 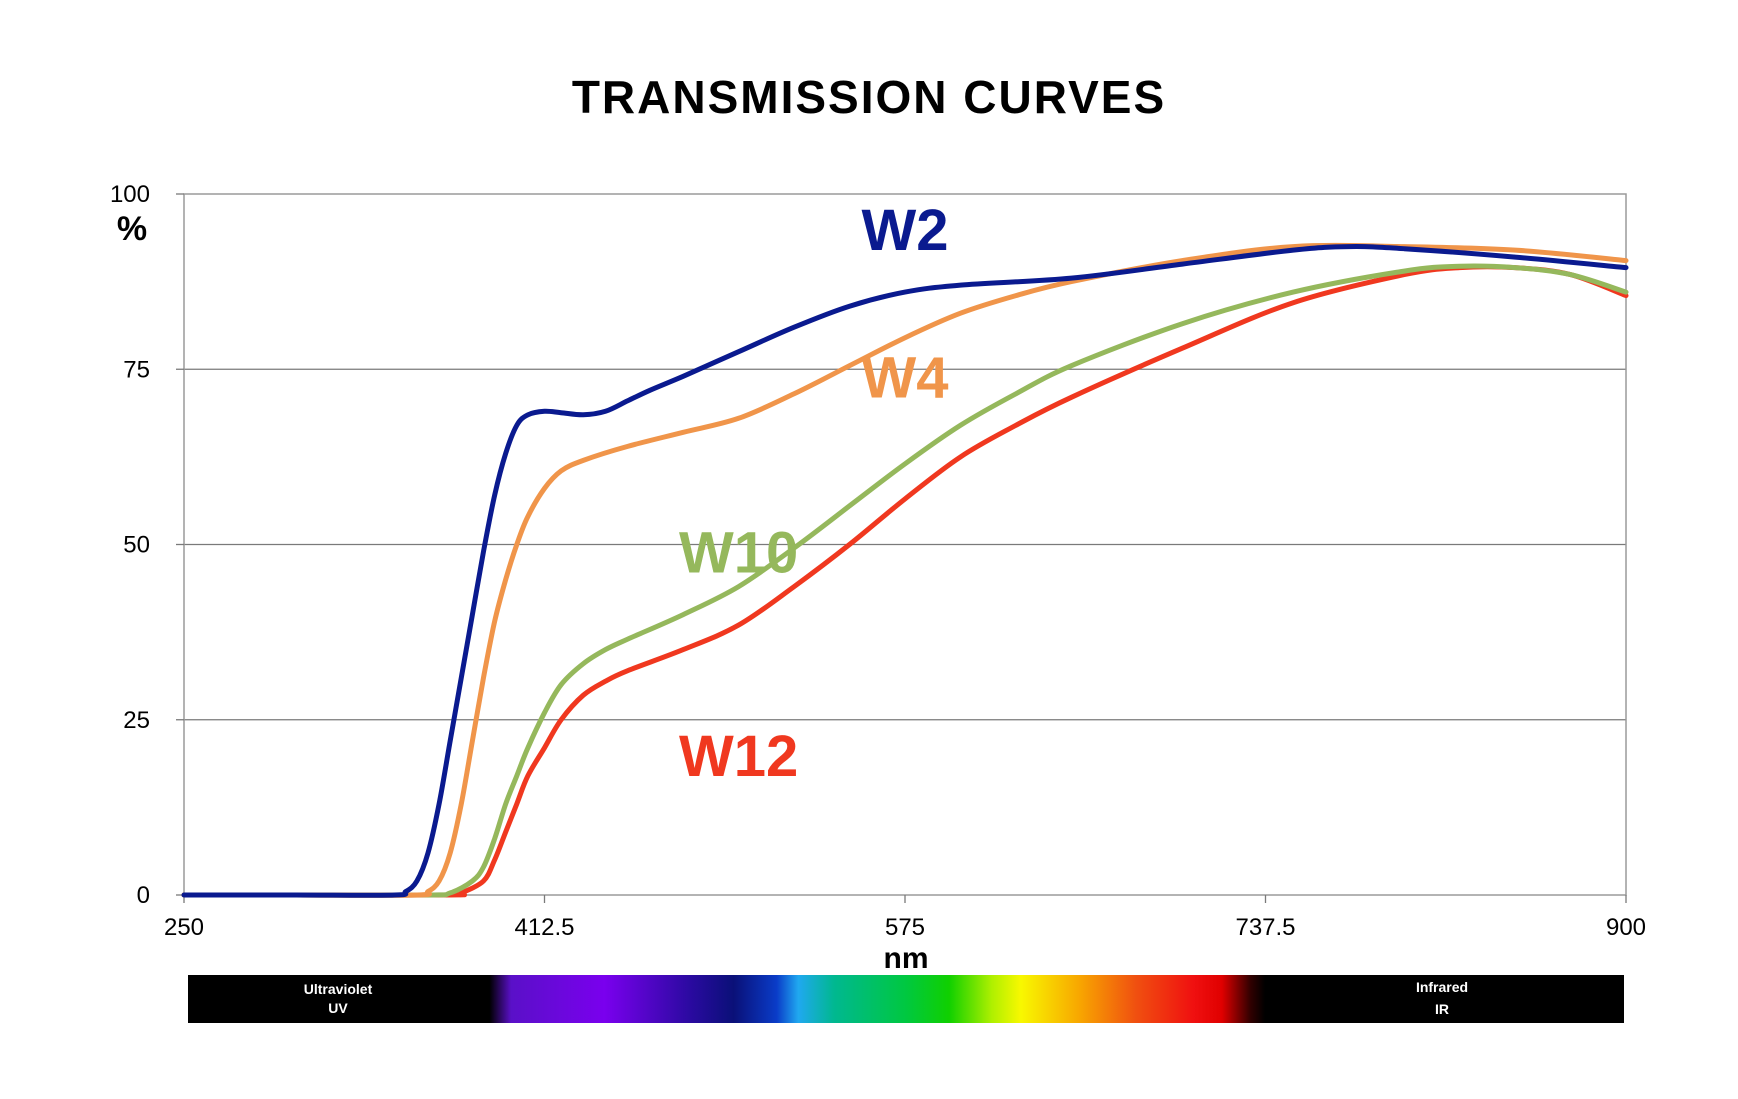 I want to click on x-tick-label: 737.5, so click(x=1265, y=927).